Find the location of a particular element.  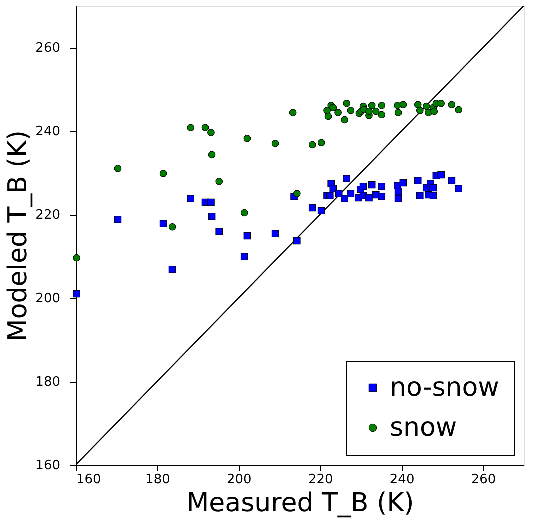

y-tick-label: 260 is located at coordinates (48, 48).